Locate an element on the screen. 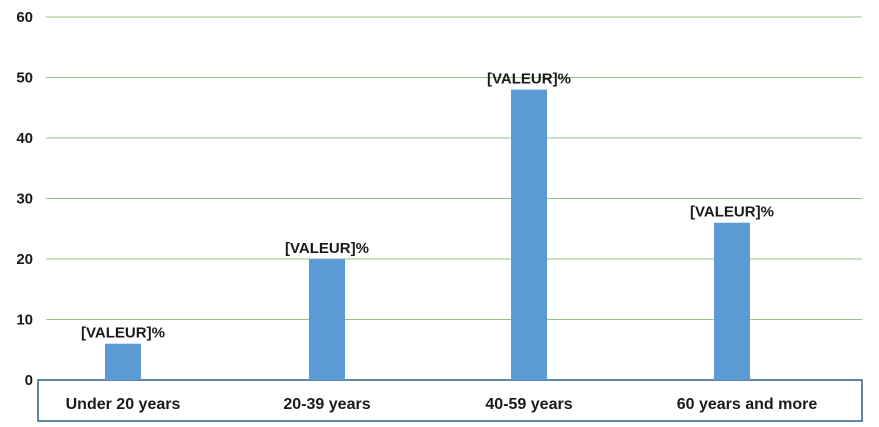 This screenshot has width=879, height=427. y-tick-label: 40 is located at coordinates (24, 138).